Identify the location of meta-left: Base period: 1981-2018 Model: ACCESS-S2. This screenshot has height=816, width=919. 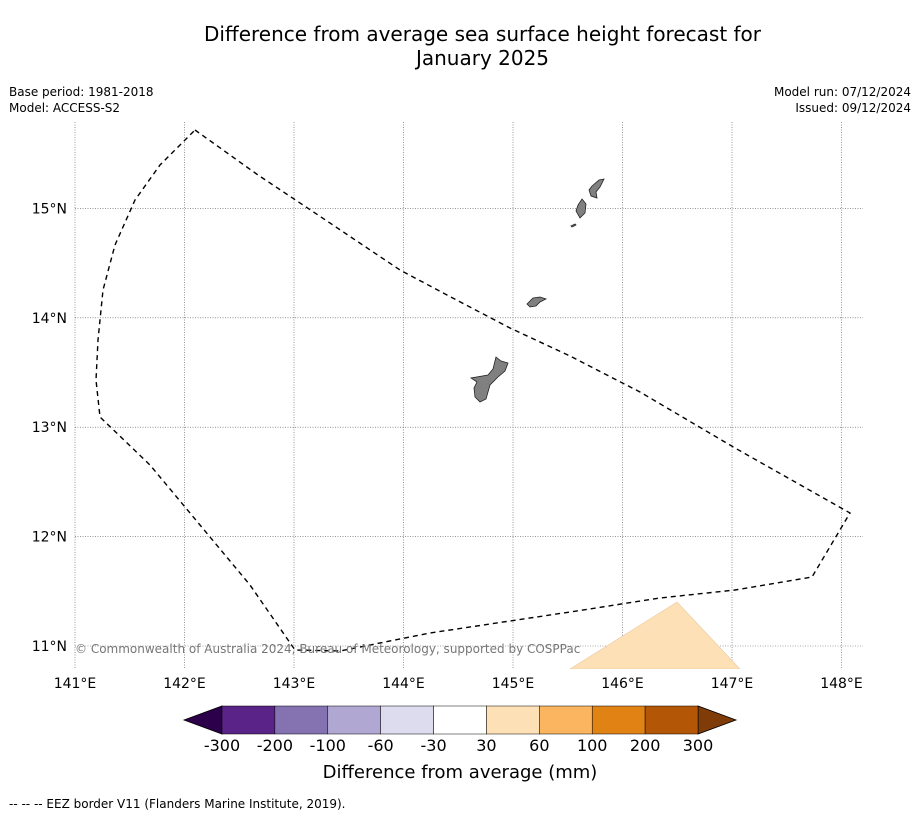
(81, 100).